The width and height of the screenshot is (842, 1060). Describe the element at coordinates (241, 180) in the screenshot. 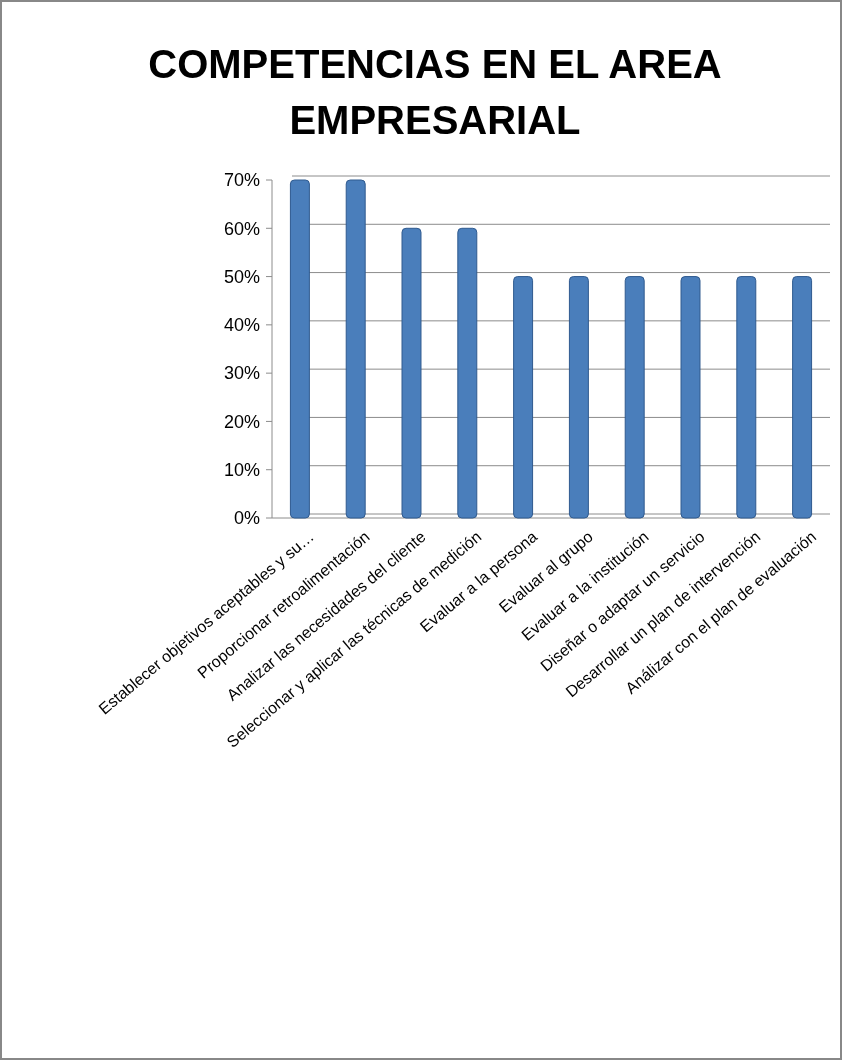

I see `y-tick-label: 70%` at that location.